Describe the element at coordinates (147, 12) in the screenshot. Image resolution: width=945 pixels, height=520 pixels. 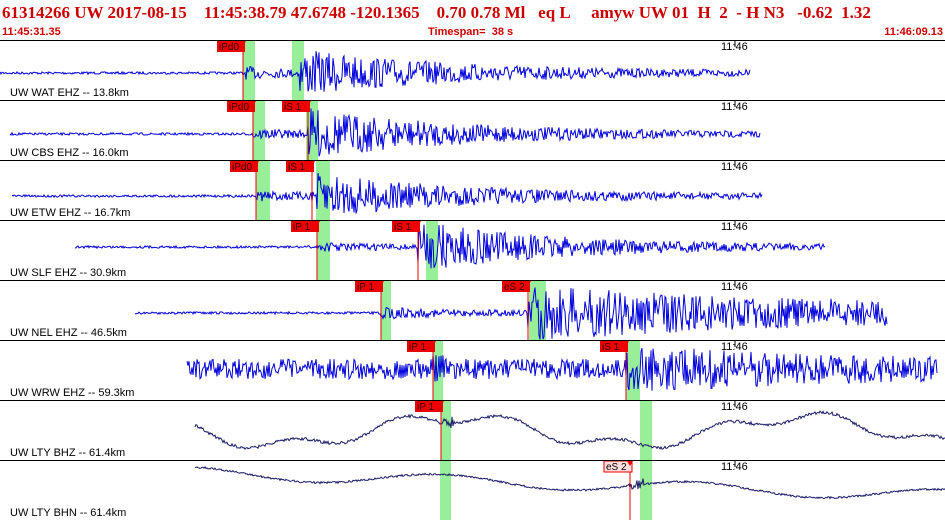
I see `event-date: 2017-08-15` at that location.